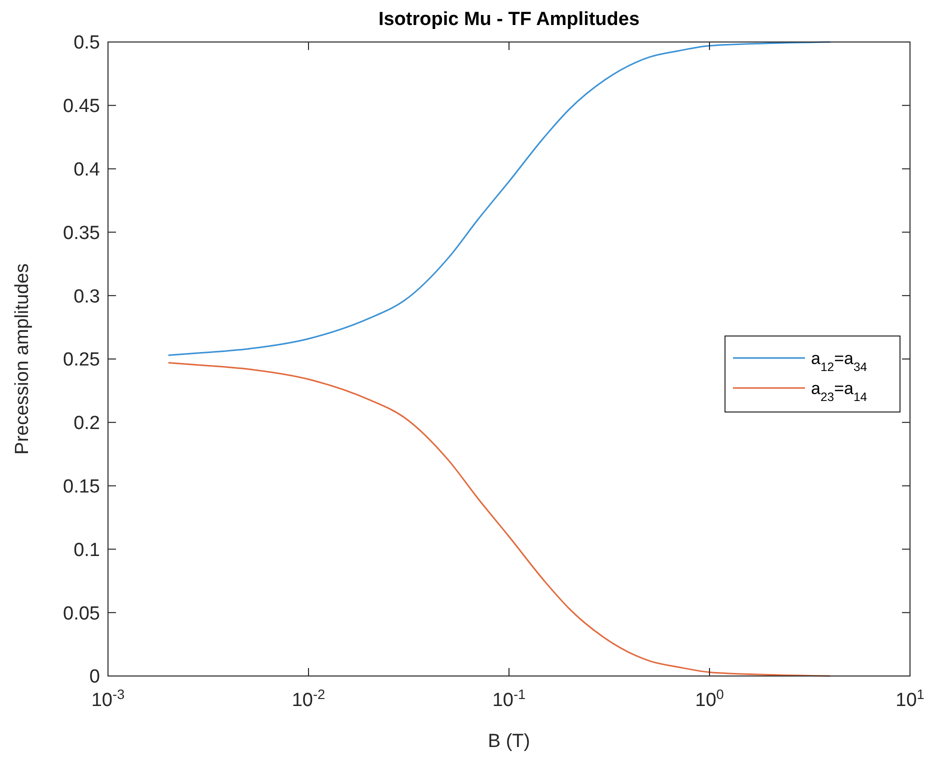  I want to click on y-tick-label: 0.5, so click(87, 43).